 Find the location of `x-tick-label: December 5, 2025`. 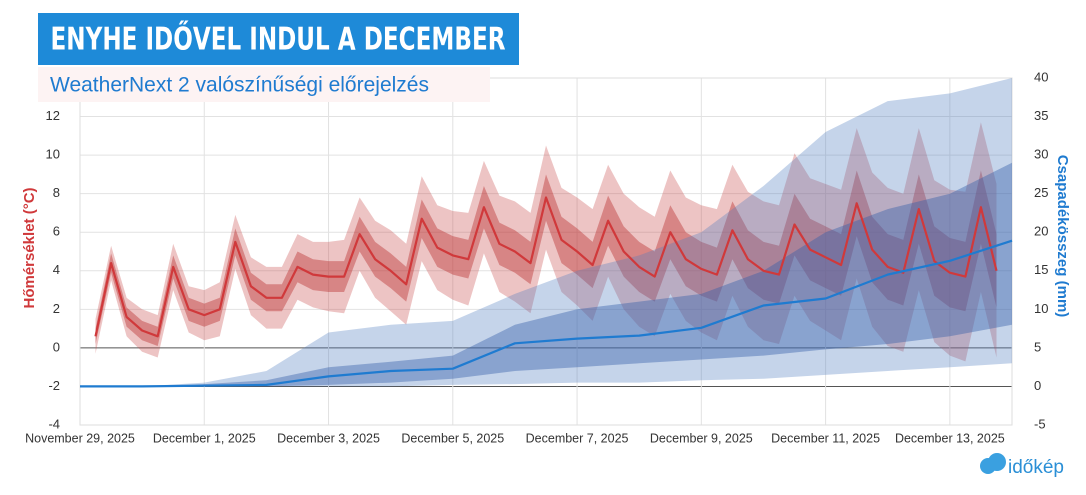

x-tick-label: December 5, 2025 is located at coordinates (452, 438).